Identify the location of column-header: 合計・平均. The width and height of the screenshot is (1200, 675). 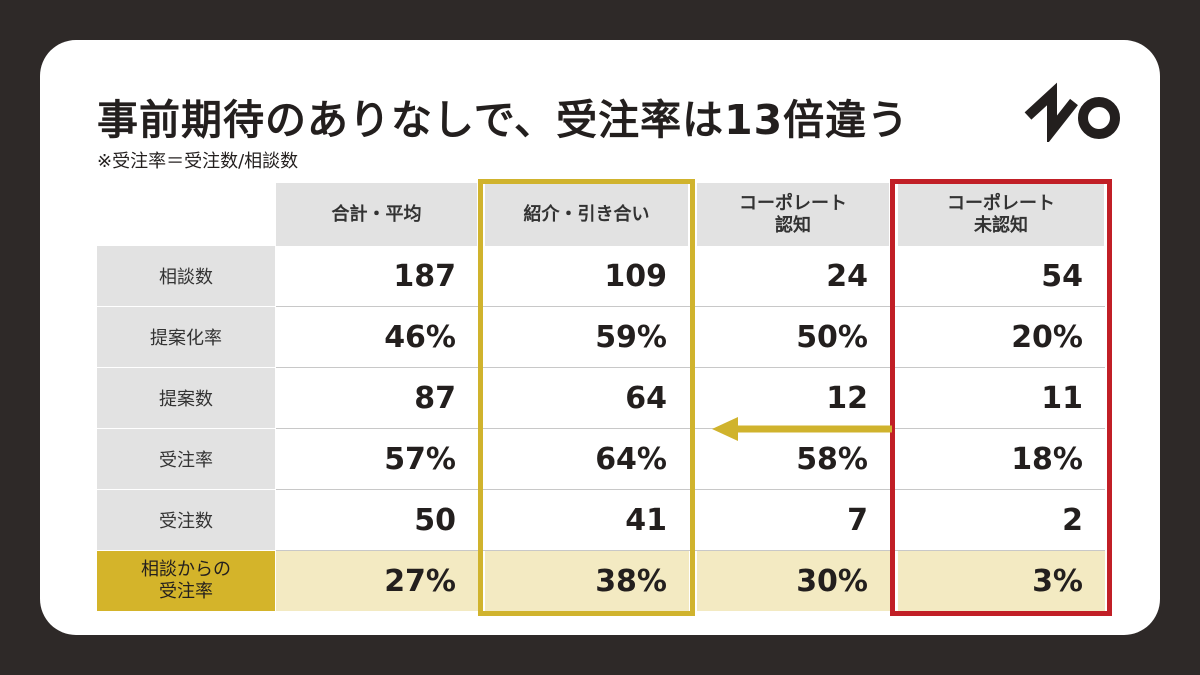
(376, 214).